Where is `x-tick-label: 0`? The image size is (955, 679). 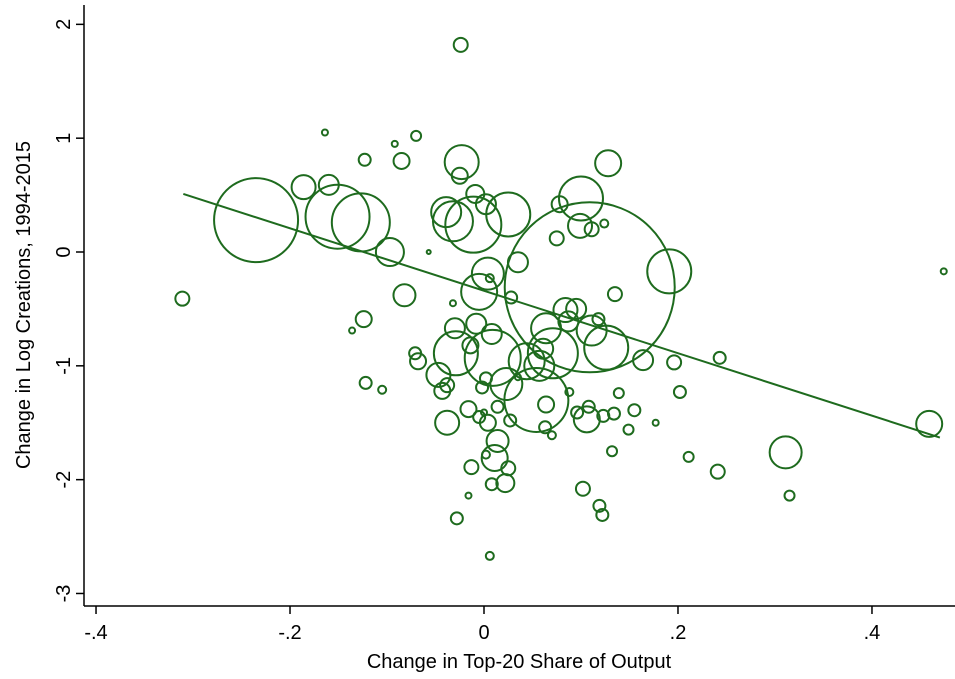
x-tick-label: 0 is located at coordinates (483, 633).